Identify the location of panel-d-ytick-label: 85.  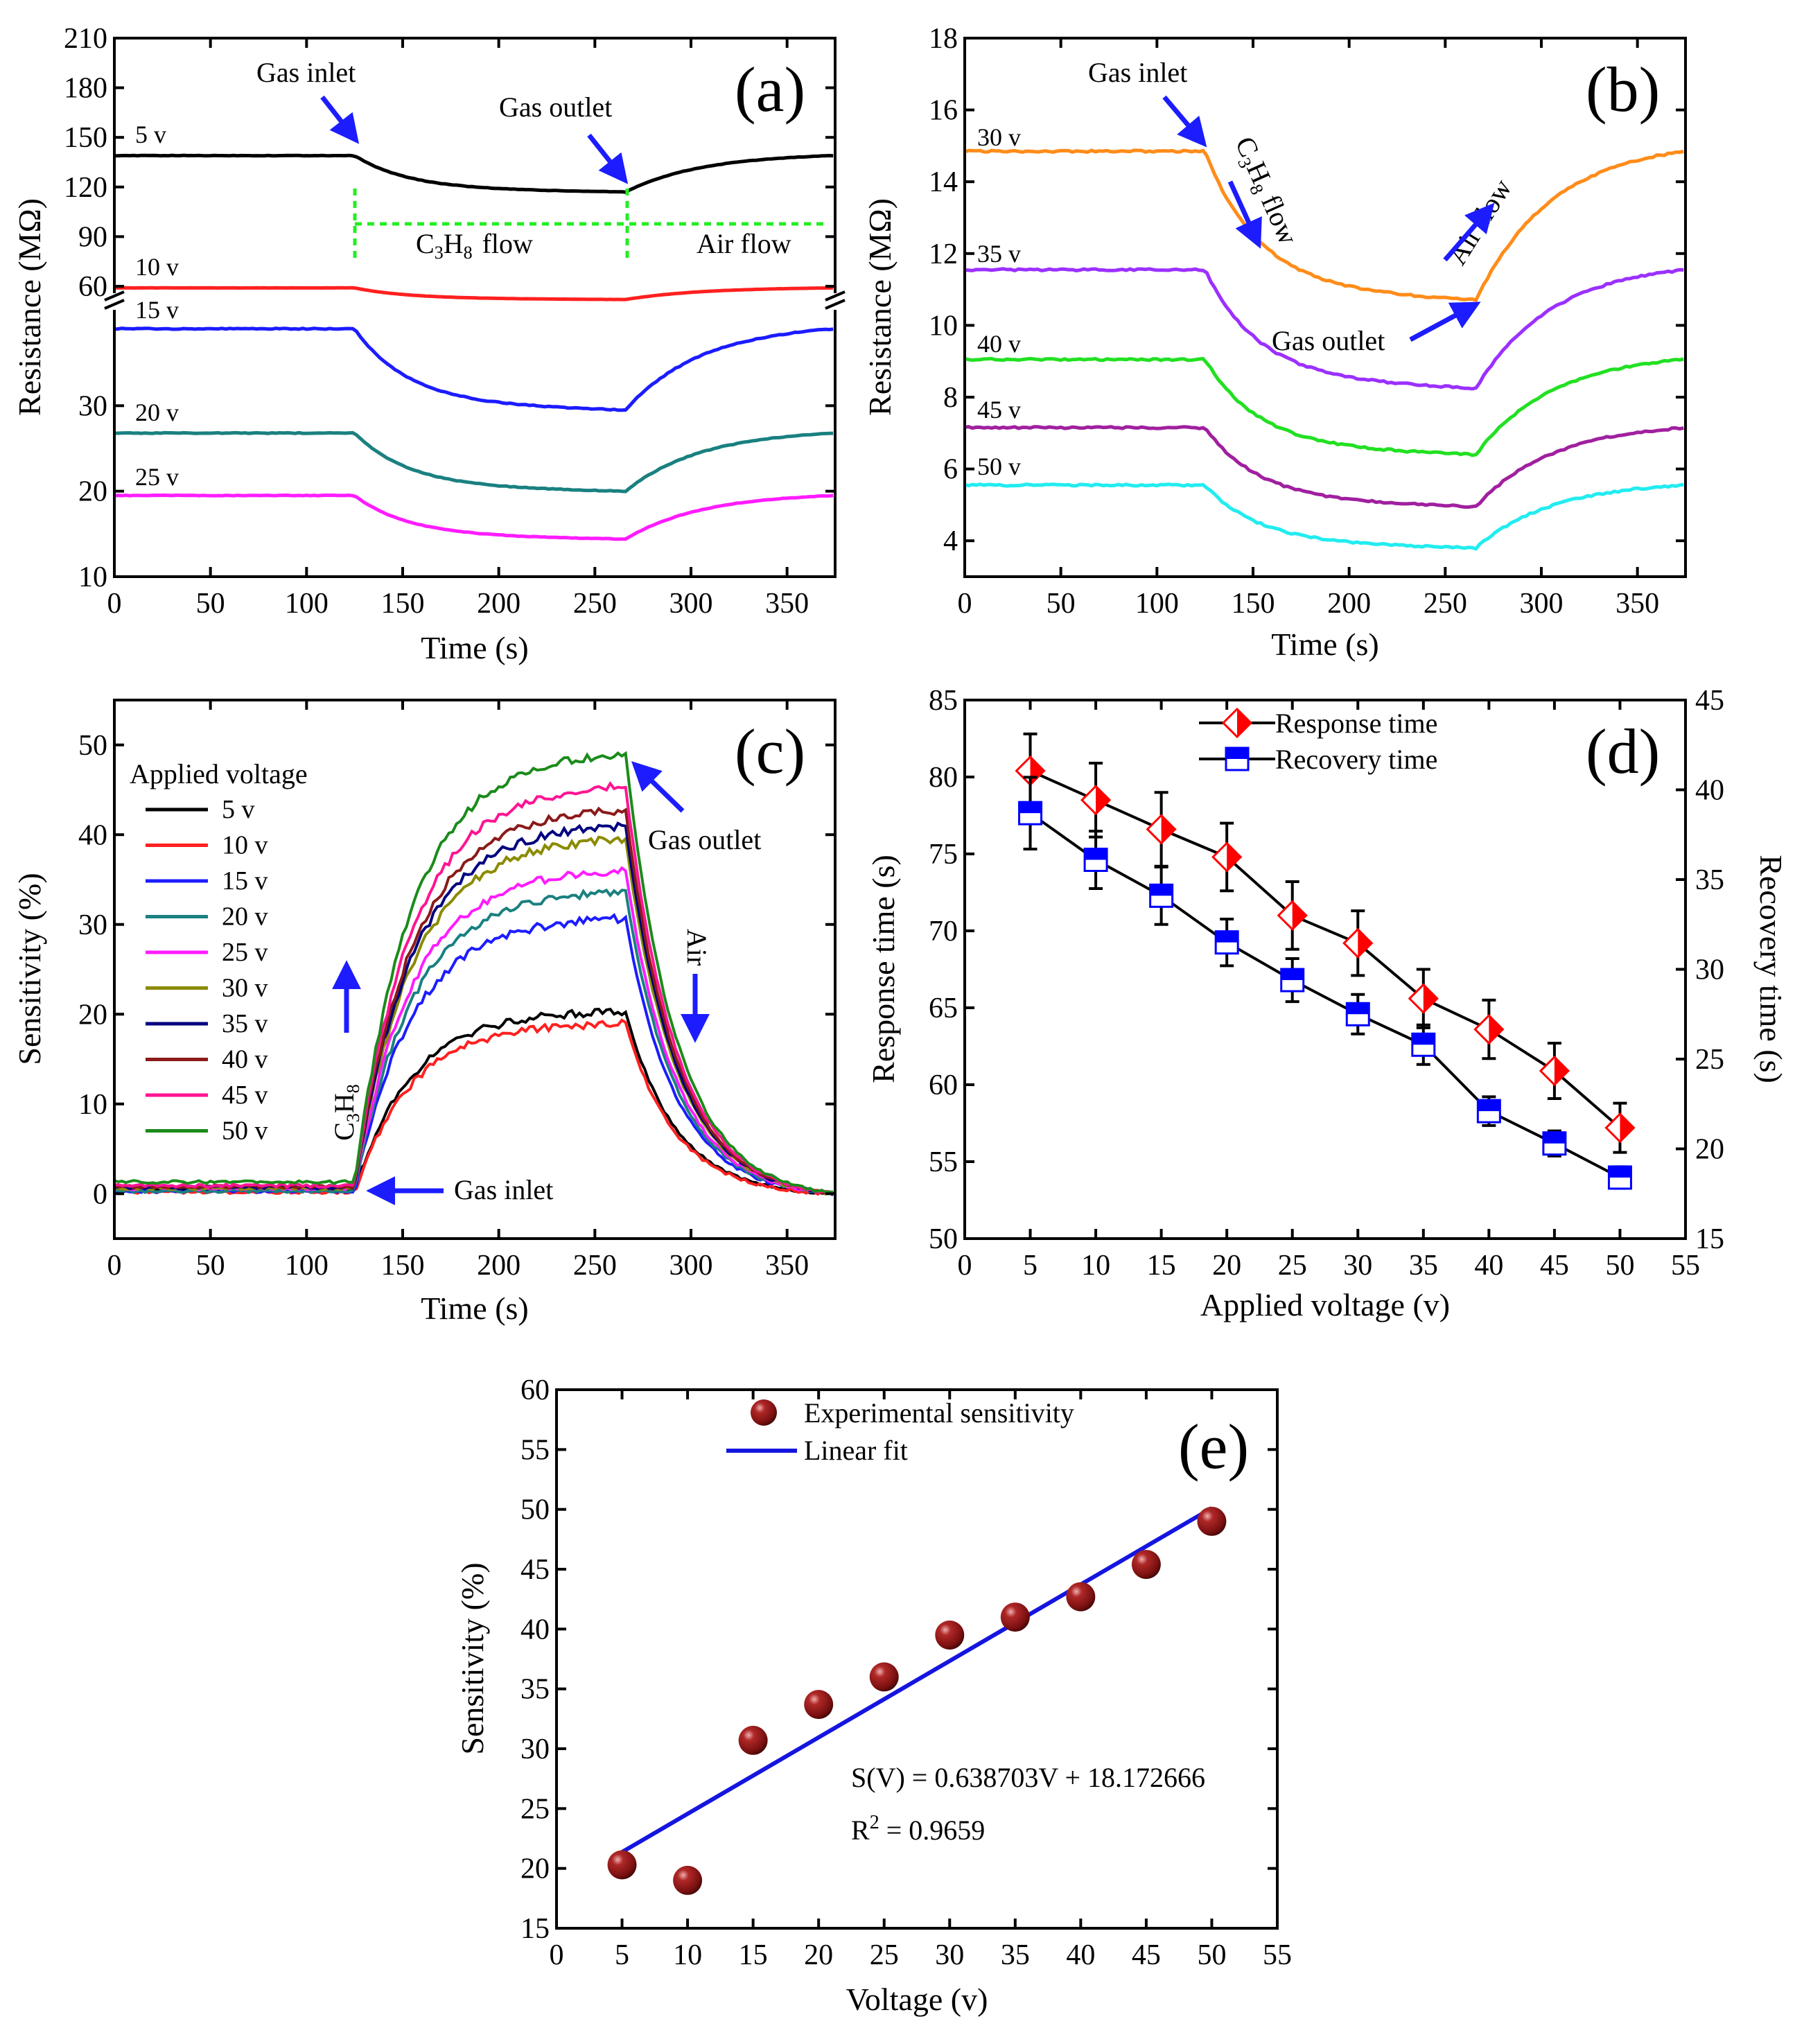
(943, 701).